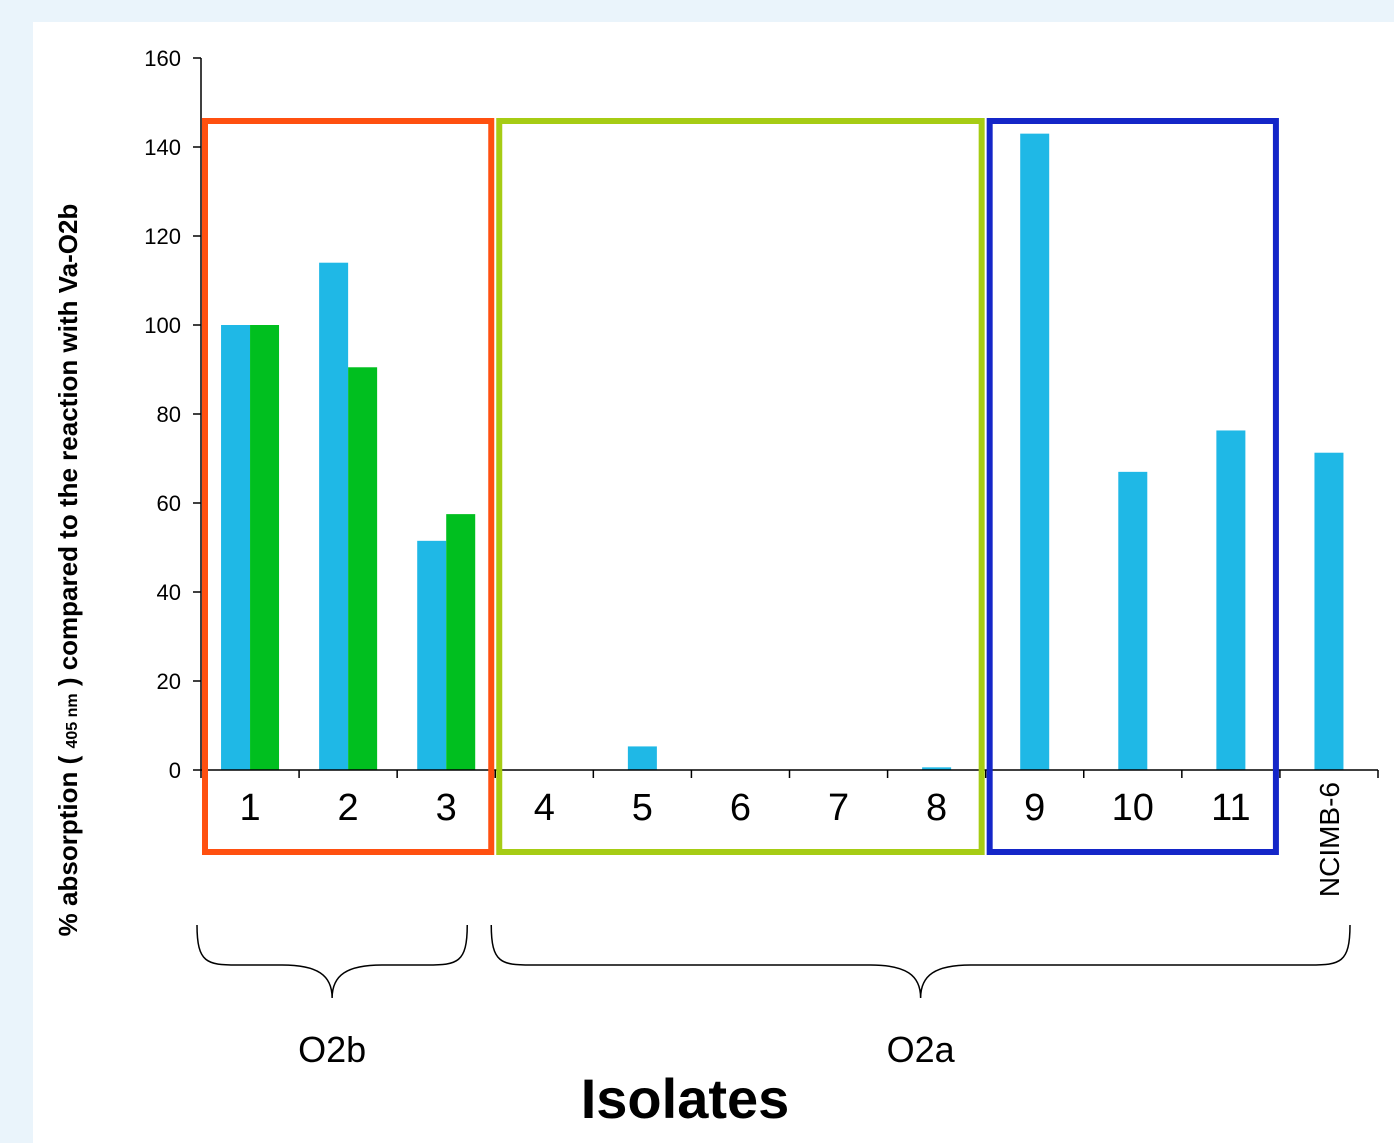 Image resolution: width=1394 pixels, height=1143 pixels. I want to click on y-tick-label-140: 140, so click(162, 147).